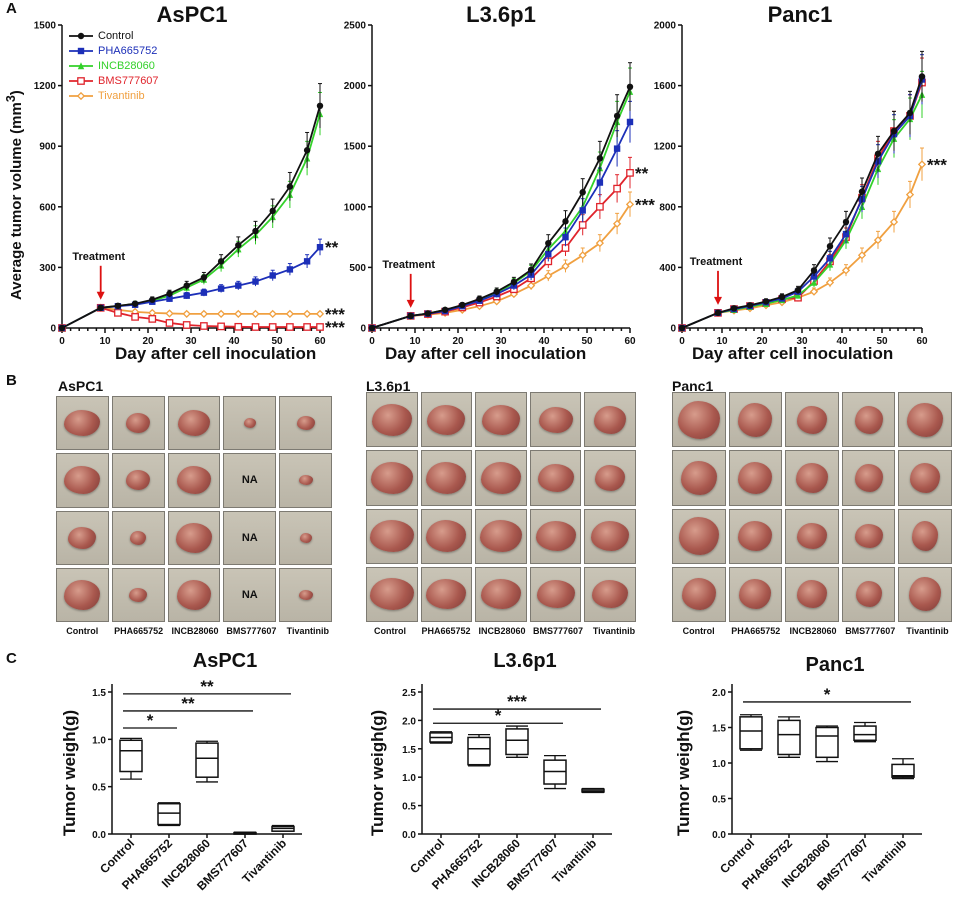 The image size is (957, 918). I want to click on legend-item-bms777607: BMS777607, so click(113, 80).